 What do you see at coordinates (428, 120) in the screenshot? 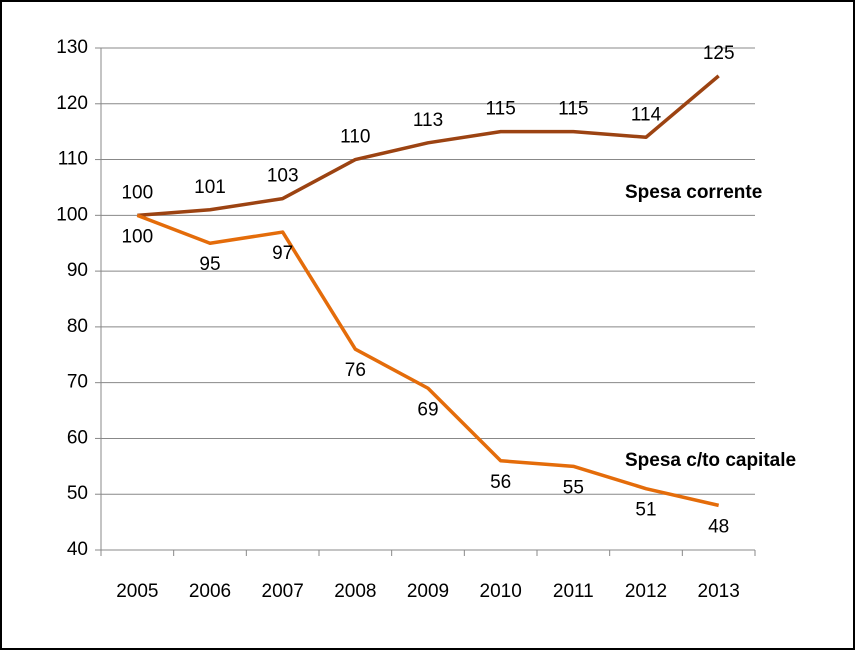
I see `data-label: 113` at bounding box center [428, 120].